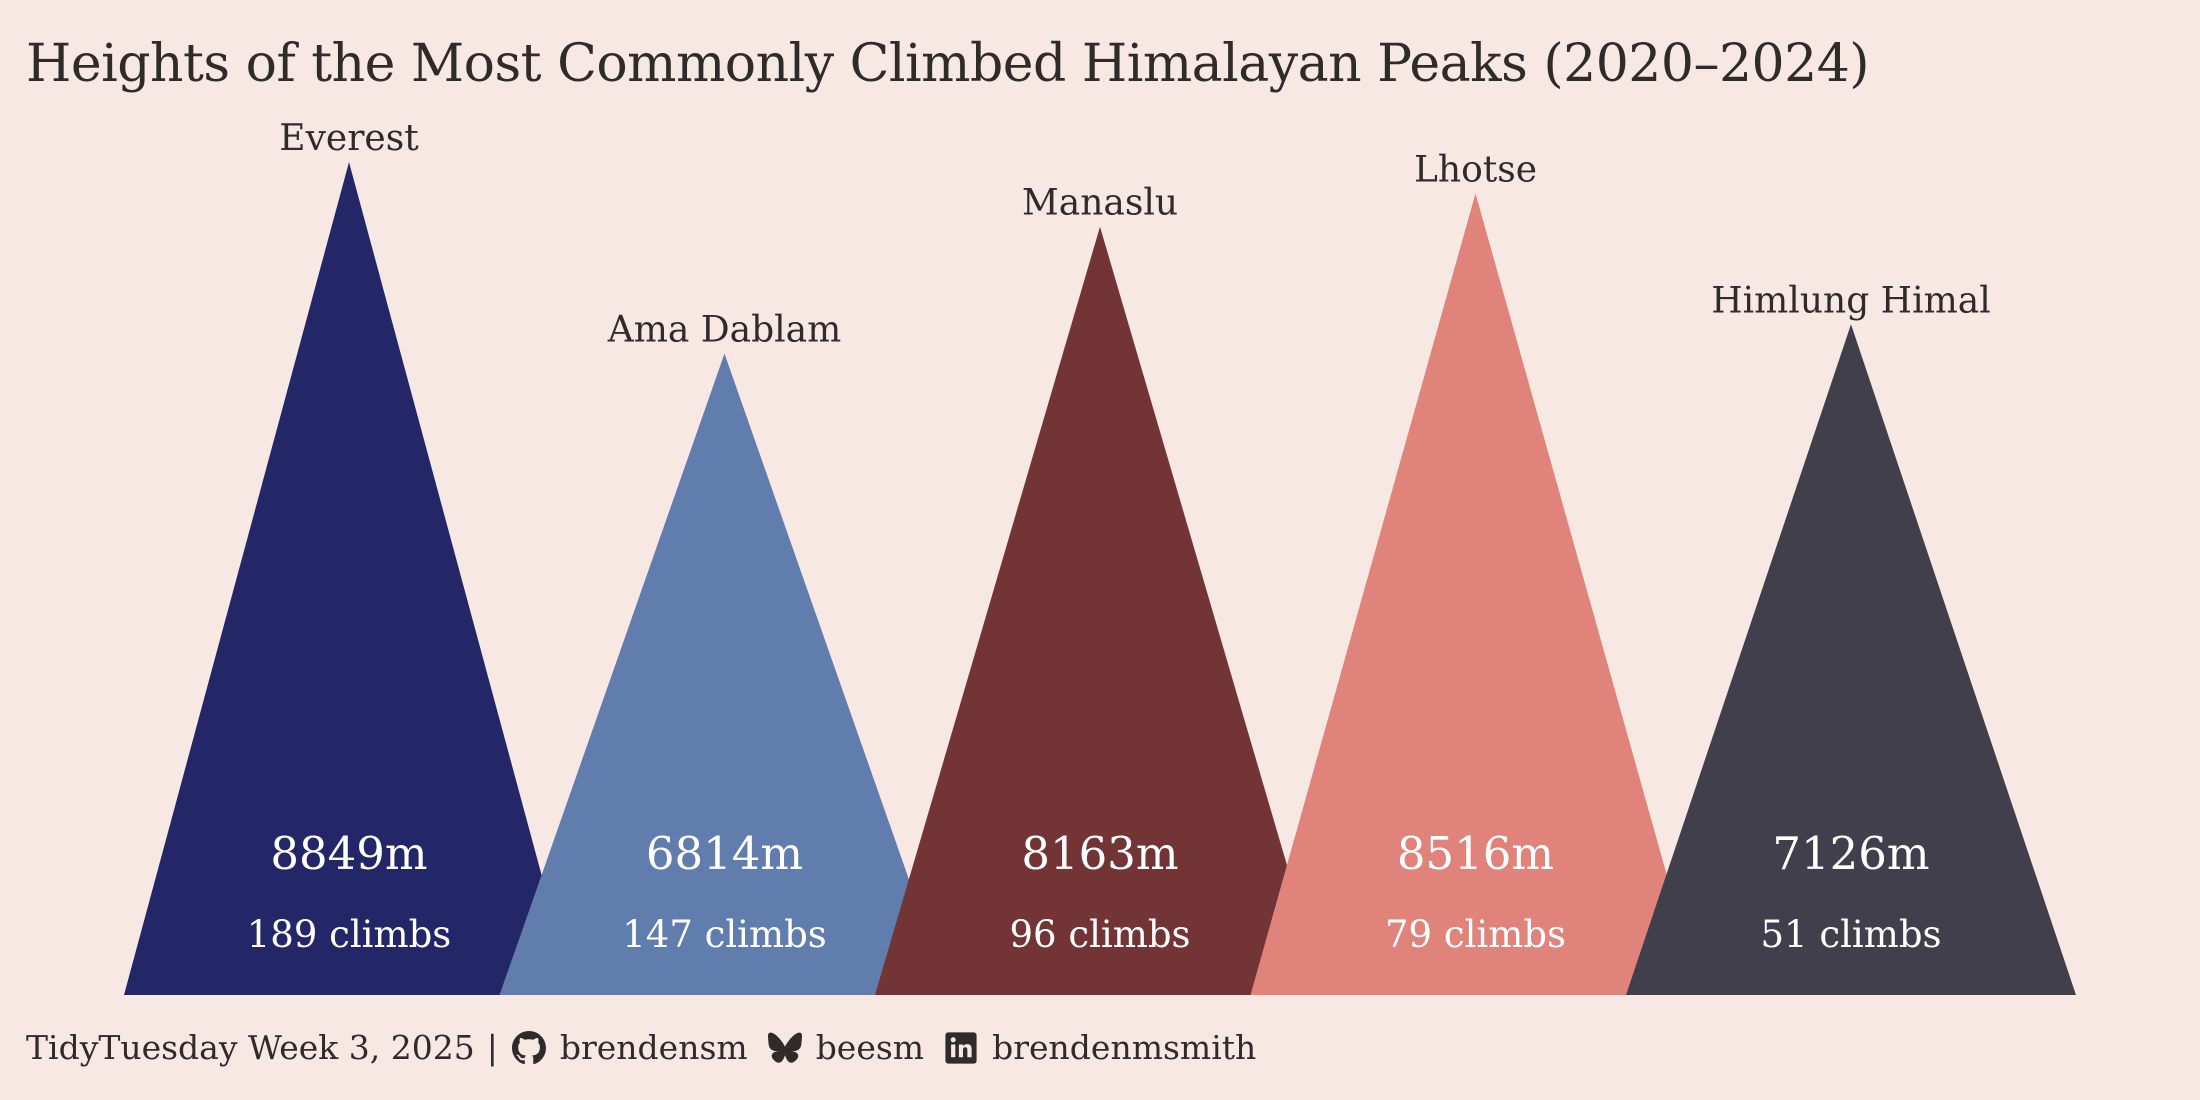  Describe the element at coordinates (784, 1048) in the screenshot. I see `bluesky-icon` at that location.